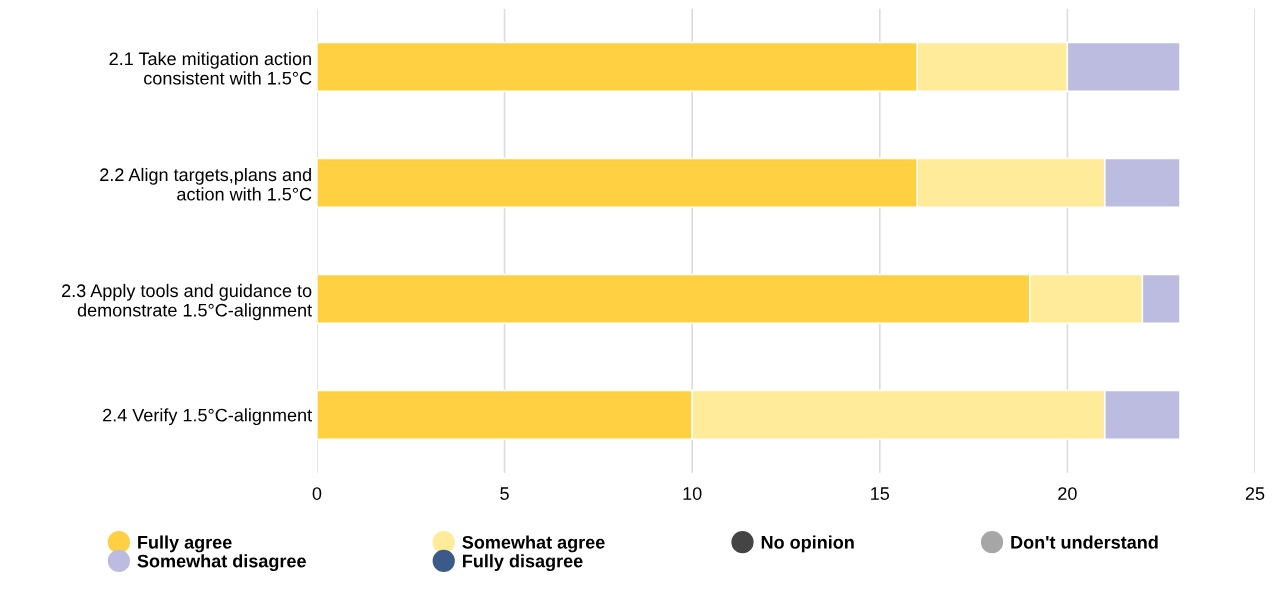 The height and width of the screenshot is (591, 1278). What do you see at coordinates (317, 493) in the screenshot?
I see `x-tick-label: 0` at bounding box center [317, 493].